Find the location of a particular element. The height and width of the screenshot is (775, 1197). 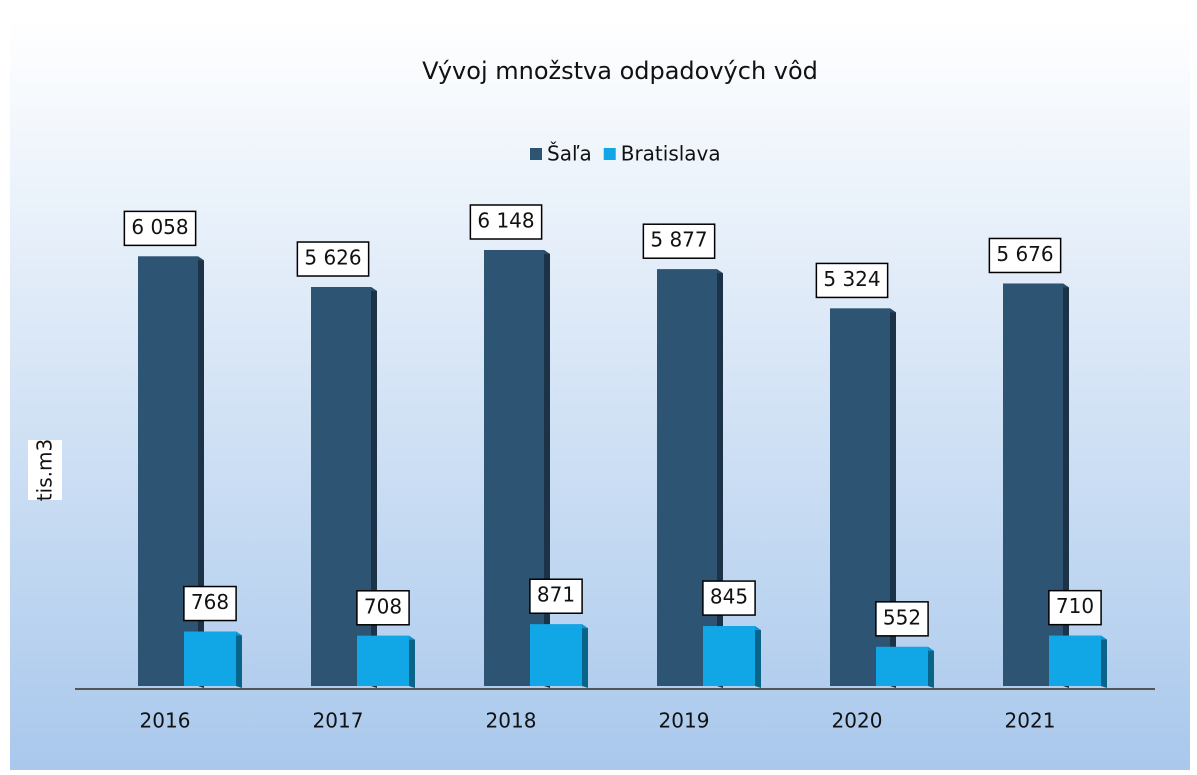

value-label: 5 626 is located at coordinates (332, 258).